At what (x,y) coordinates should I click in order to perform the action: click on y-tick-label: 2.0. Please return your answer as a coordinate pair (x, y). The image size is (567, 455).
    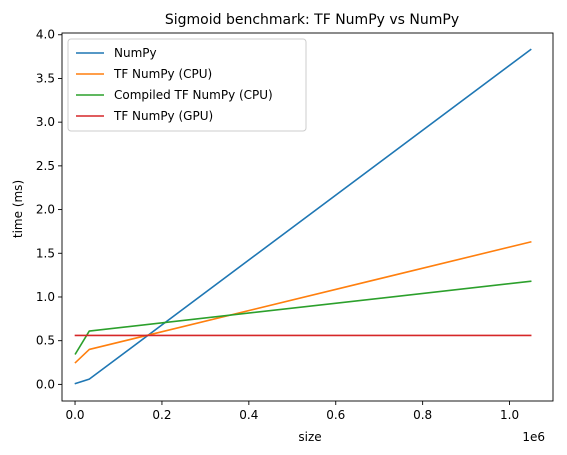
    Looking at the image, I should click on (45, 210).